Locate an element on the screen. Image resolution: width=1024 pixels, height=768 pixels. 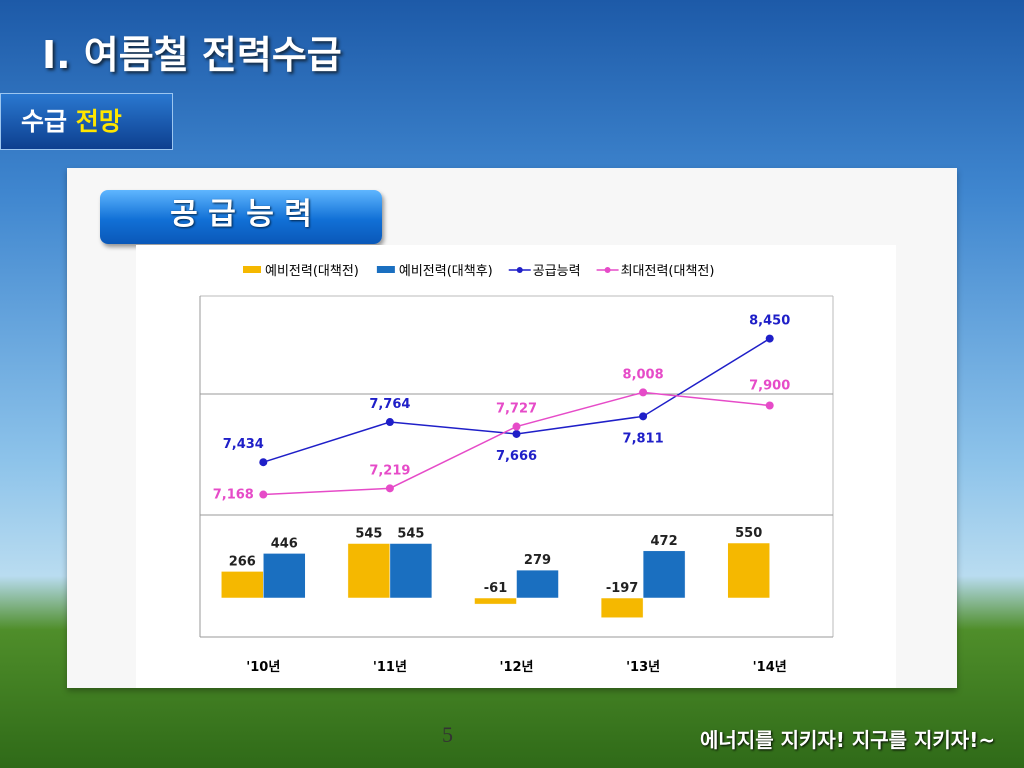
data-label: 279 is located at coordinates (537, 560).